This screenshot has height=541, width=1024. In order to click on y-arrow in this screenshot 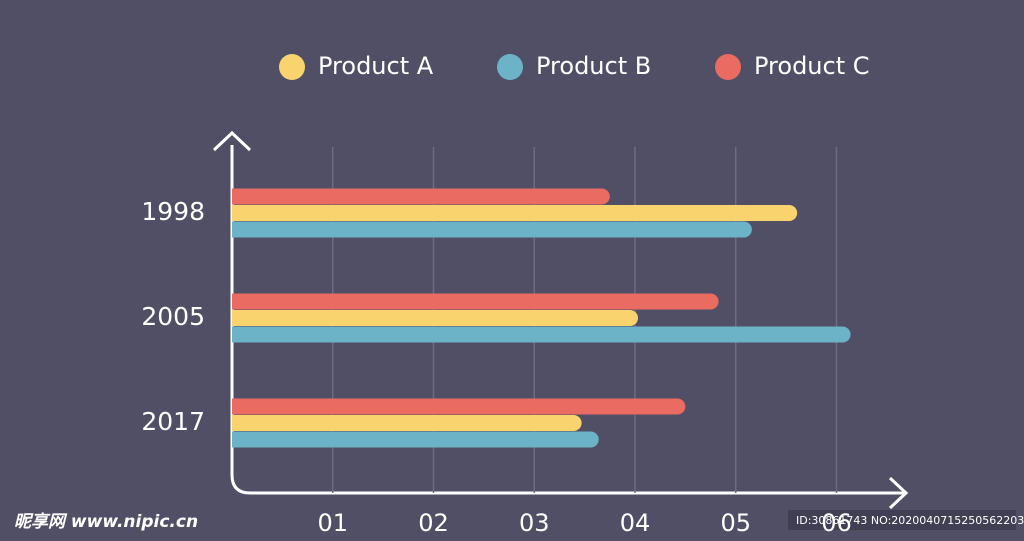, I will do `click(232, 141)`.